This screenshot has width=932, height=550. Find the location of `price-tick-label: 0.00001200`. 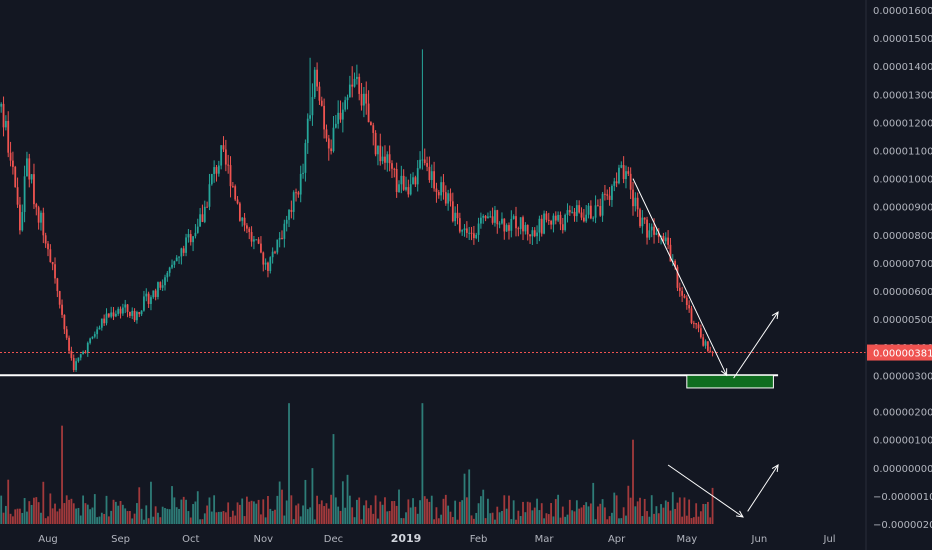

price-tick-label: 0.00001200 is located at coordinates (902, 123).